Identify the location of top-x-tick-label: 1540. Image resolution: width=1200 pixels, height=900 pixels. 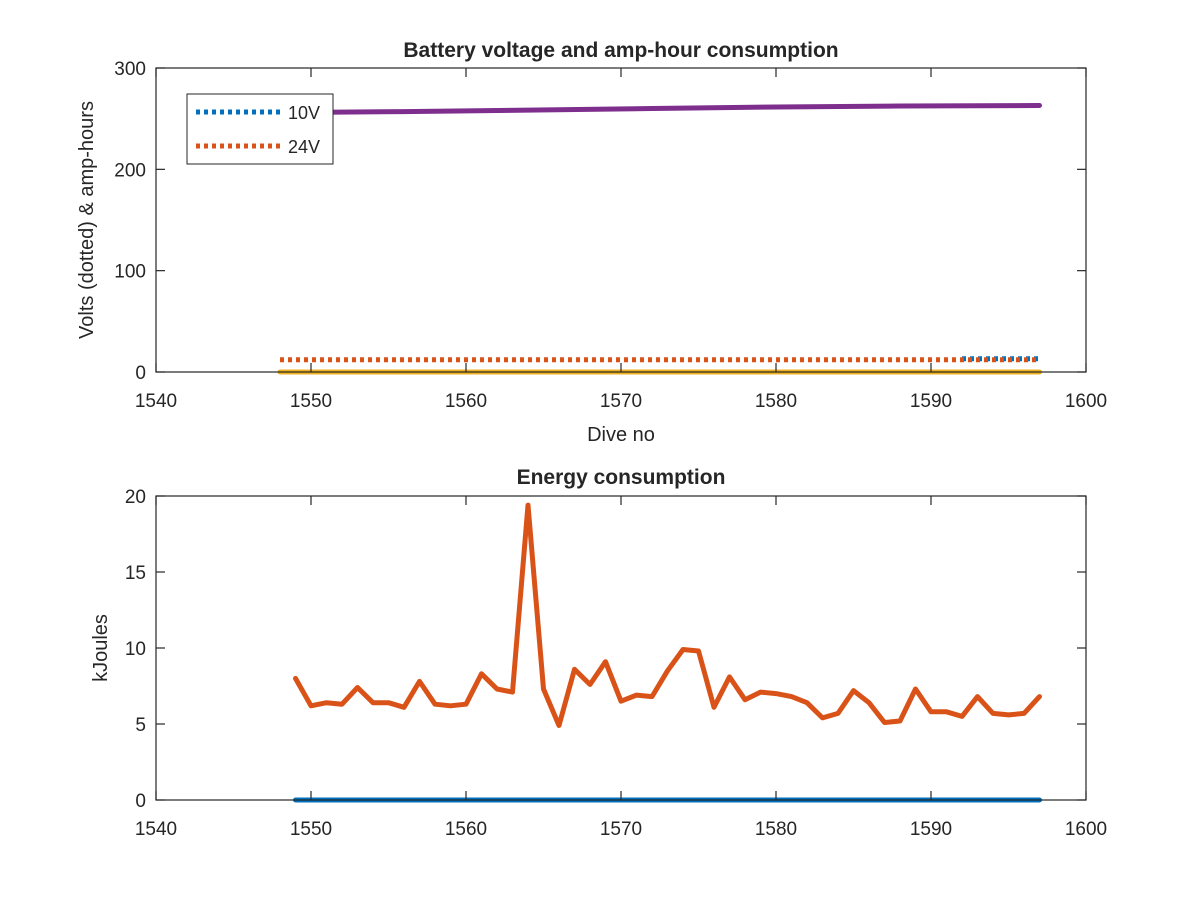
(156, 401).